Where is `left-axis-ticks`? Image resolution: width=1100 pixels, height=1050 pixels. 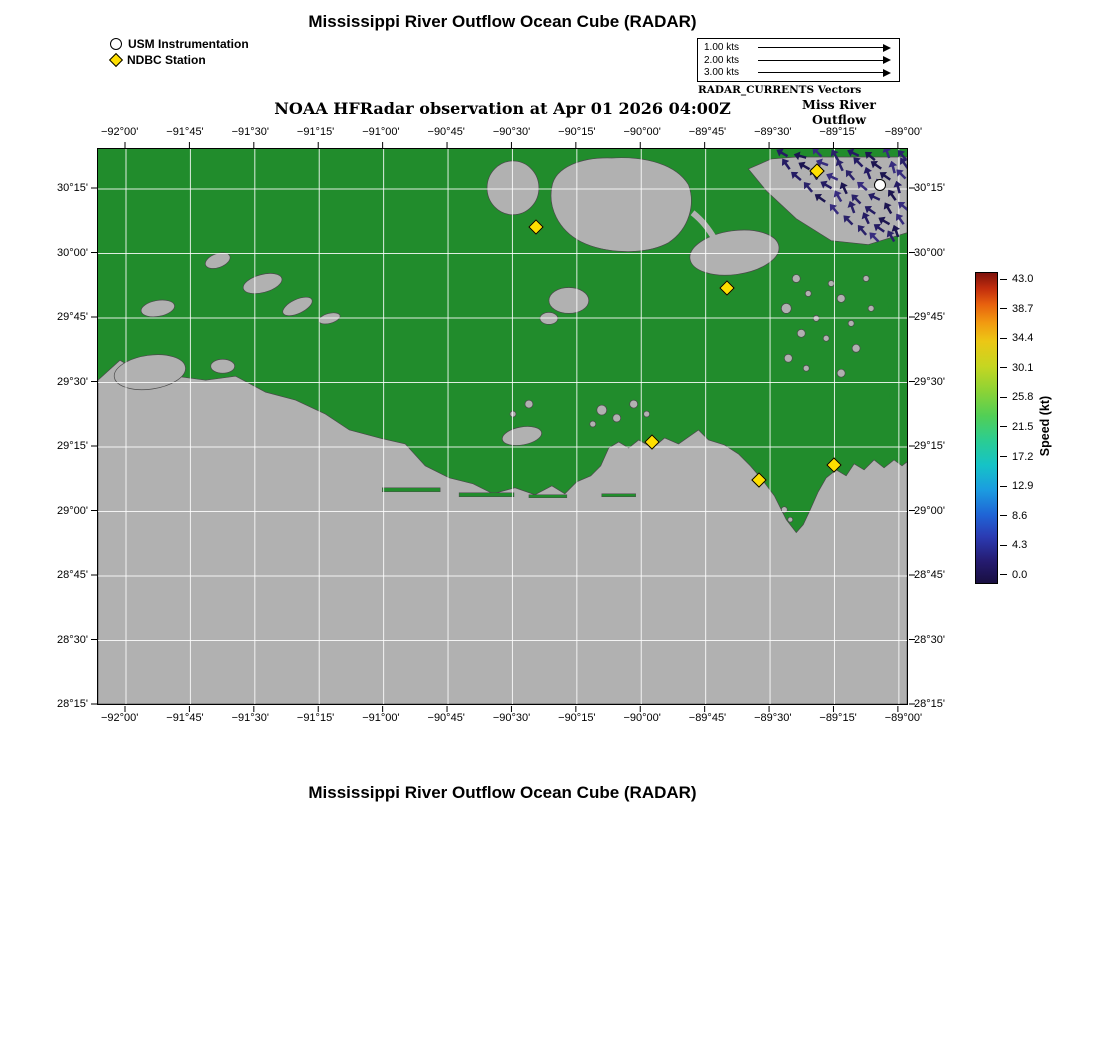
left-axis-ticks is located at coordinates (94, 426).